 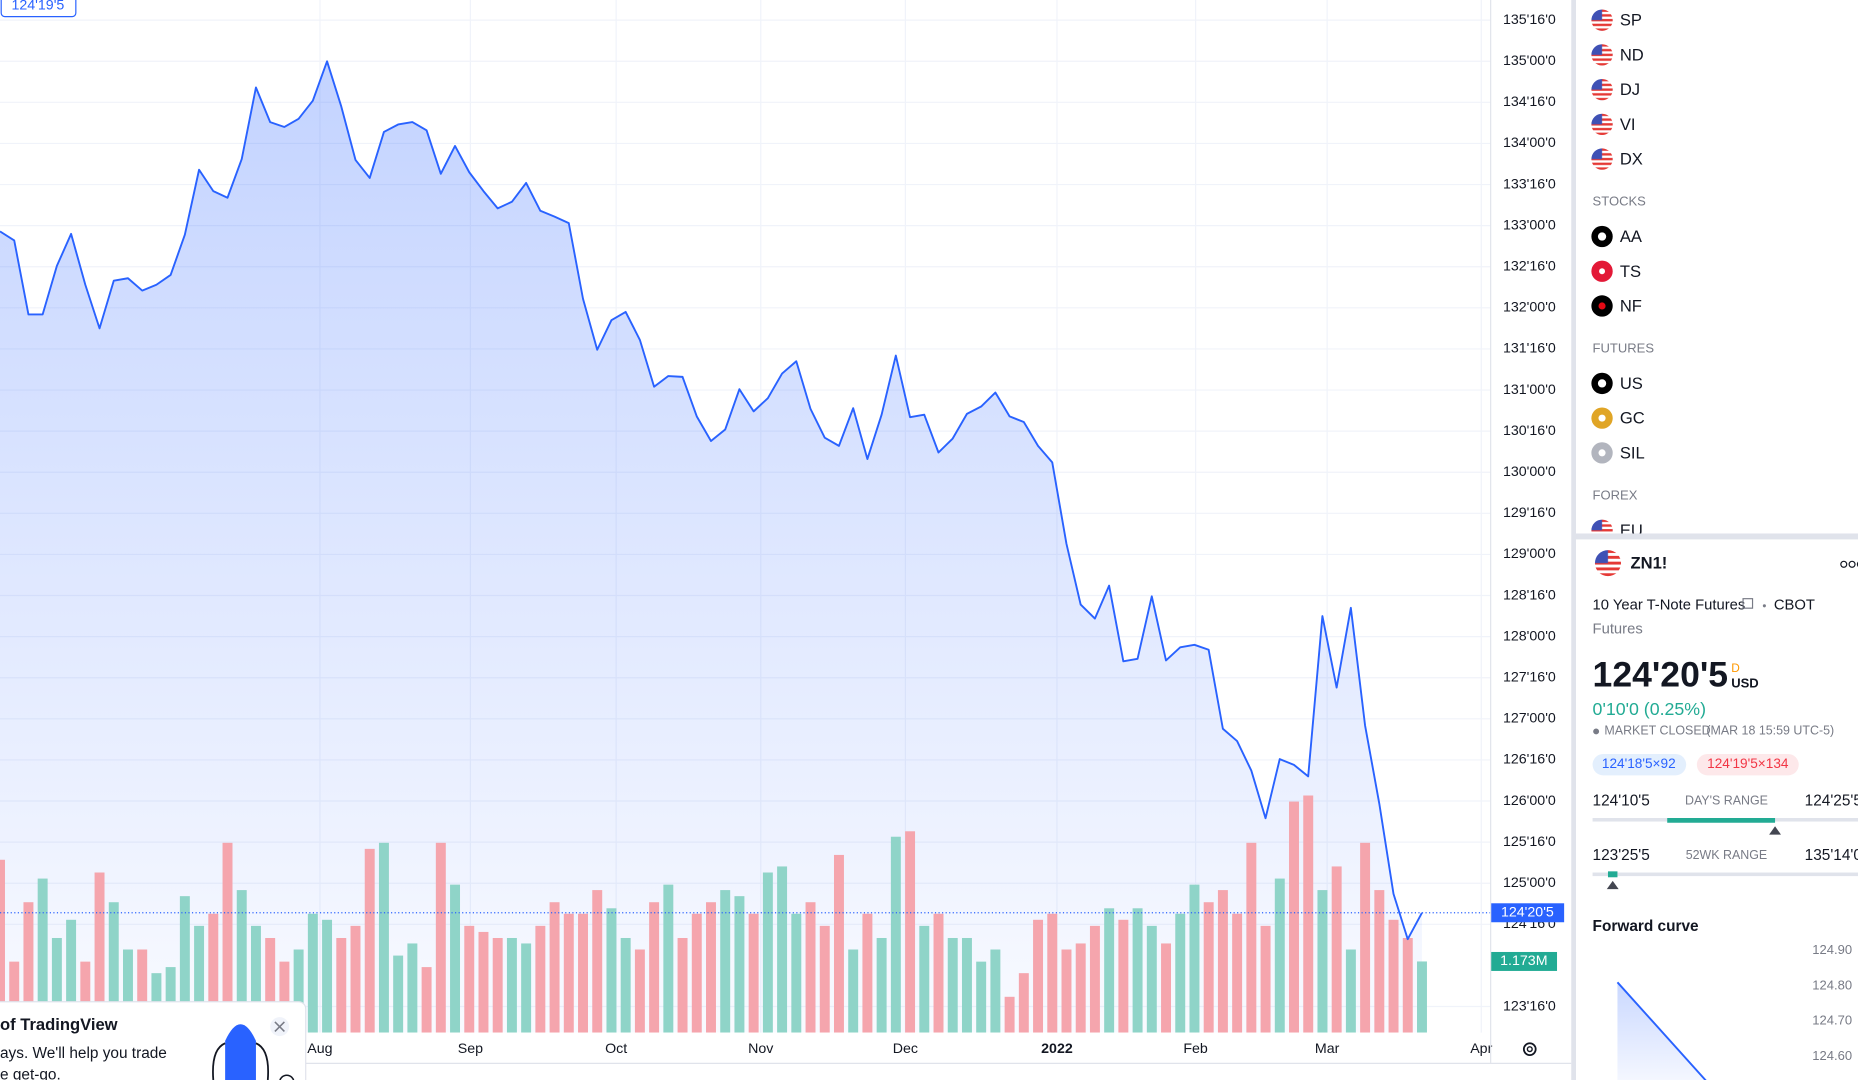 I want to click on y-tick-label: 124.60, so click(x=1832, y=1055).